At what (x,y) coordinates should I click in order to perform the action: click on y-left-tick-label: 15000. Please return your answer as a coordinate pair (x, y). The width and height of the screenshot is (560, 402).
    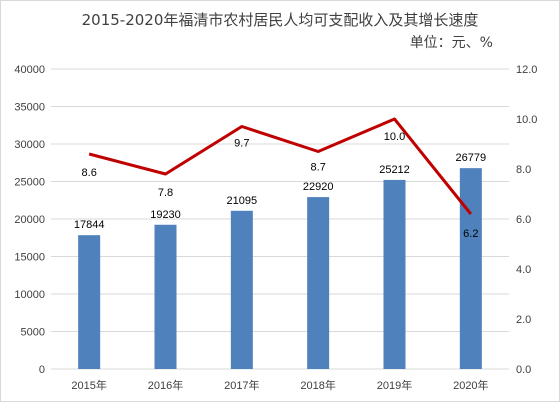
    Looking at the image, I should click on (29, 258).